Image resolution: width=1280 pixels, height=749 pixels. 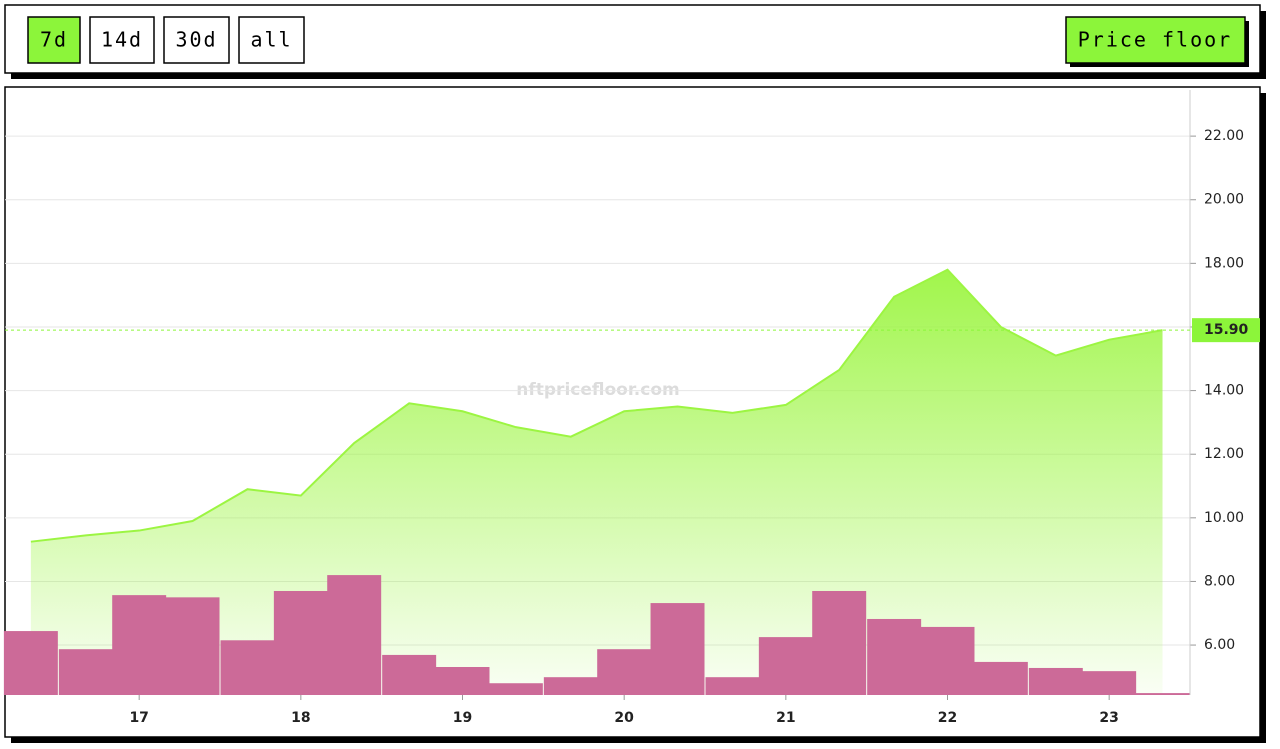 I want to click on y-tick-label: 20.00, so click(x=1224, y=200).